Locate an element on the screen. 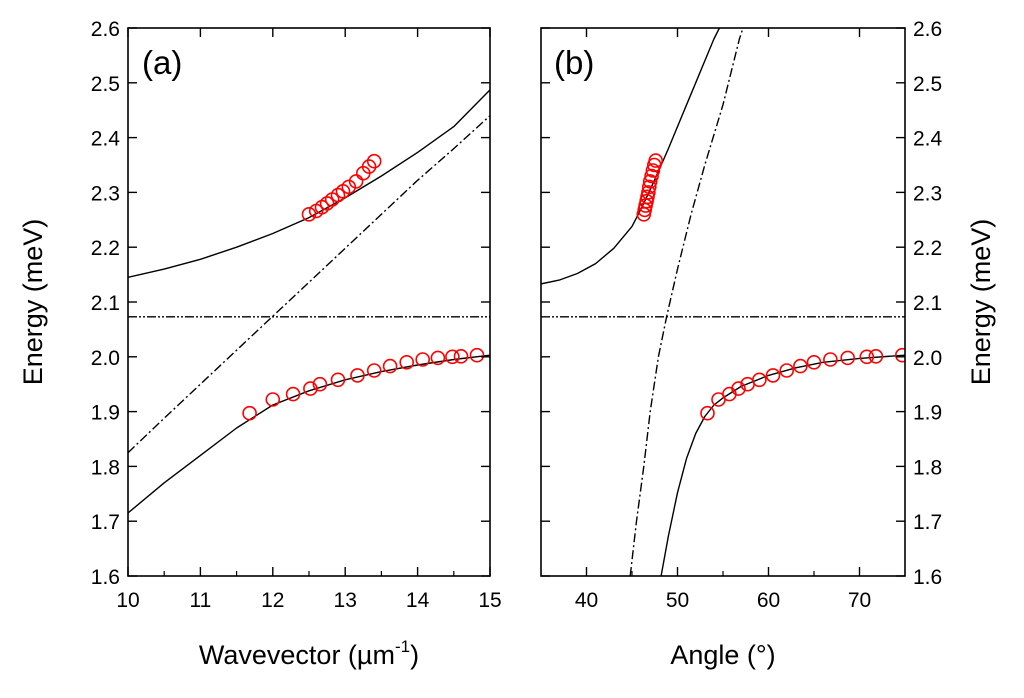  panel-a-y-tick-label-5: 2.1 is located at coordinates (105, 303).